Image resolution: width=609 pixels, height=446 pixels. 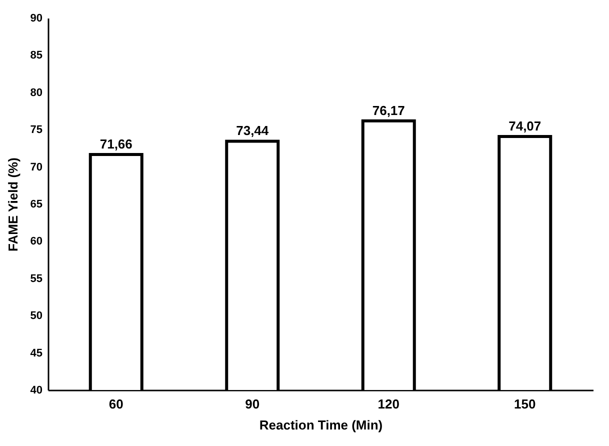 What do you see at coordinates (36, 167) in the screenshot?
I see `y-tick-label: 70` at bounding box center [36, 167].